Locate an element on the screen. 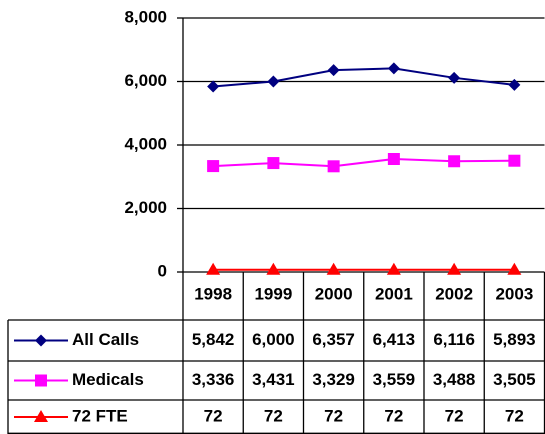  table-cell: 3,505 is located at coordinates (514, 379).